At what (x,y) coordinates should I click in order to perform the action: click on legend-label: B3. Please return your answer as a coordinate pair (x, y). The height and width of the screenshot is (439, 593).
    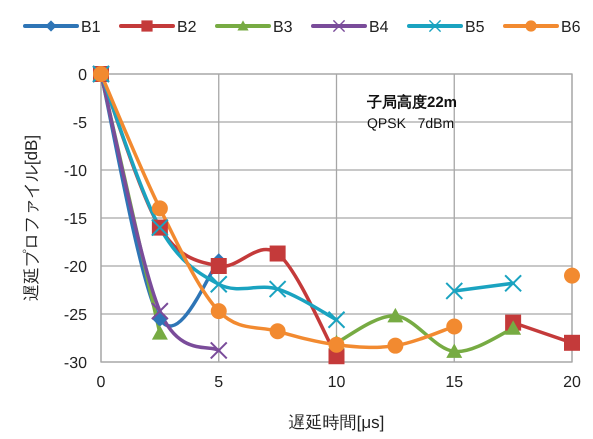
    Looking at the image, I should click on (283, 27).